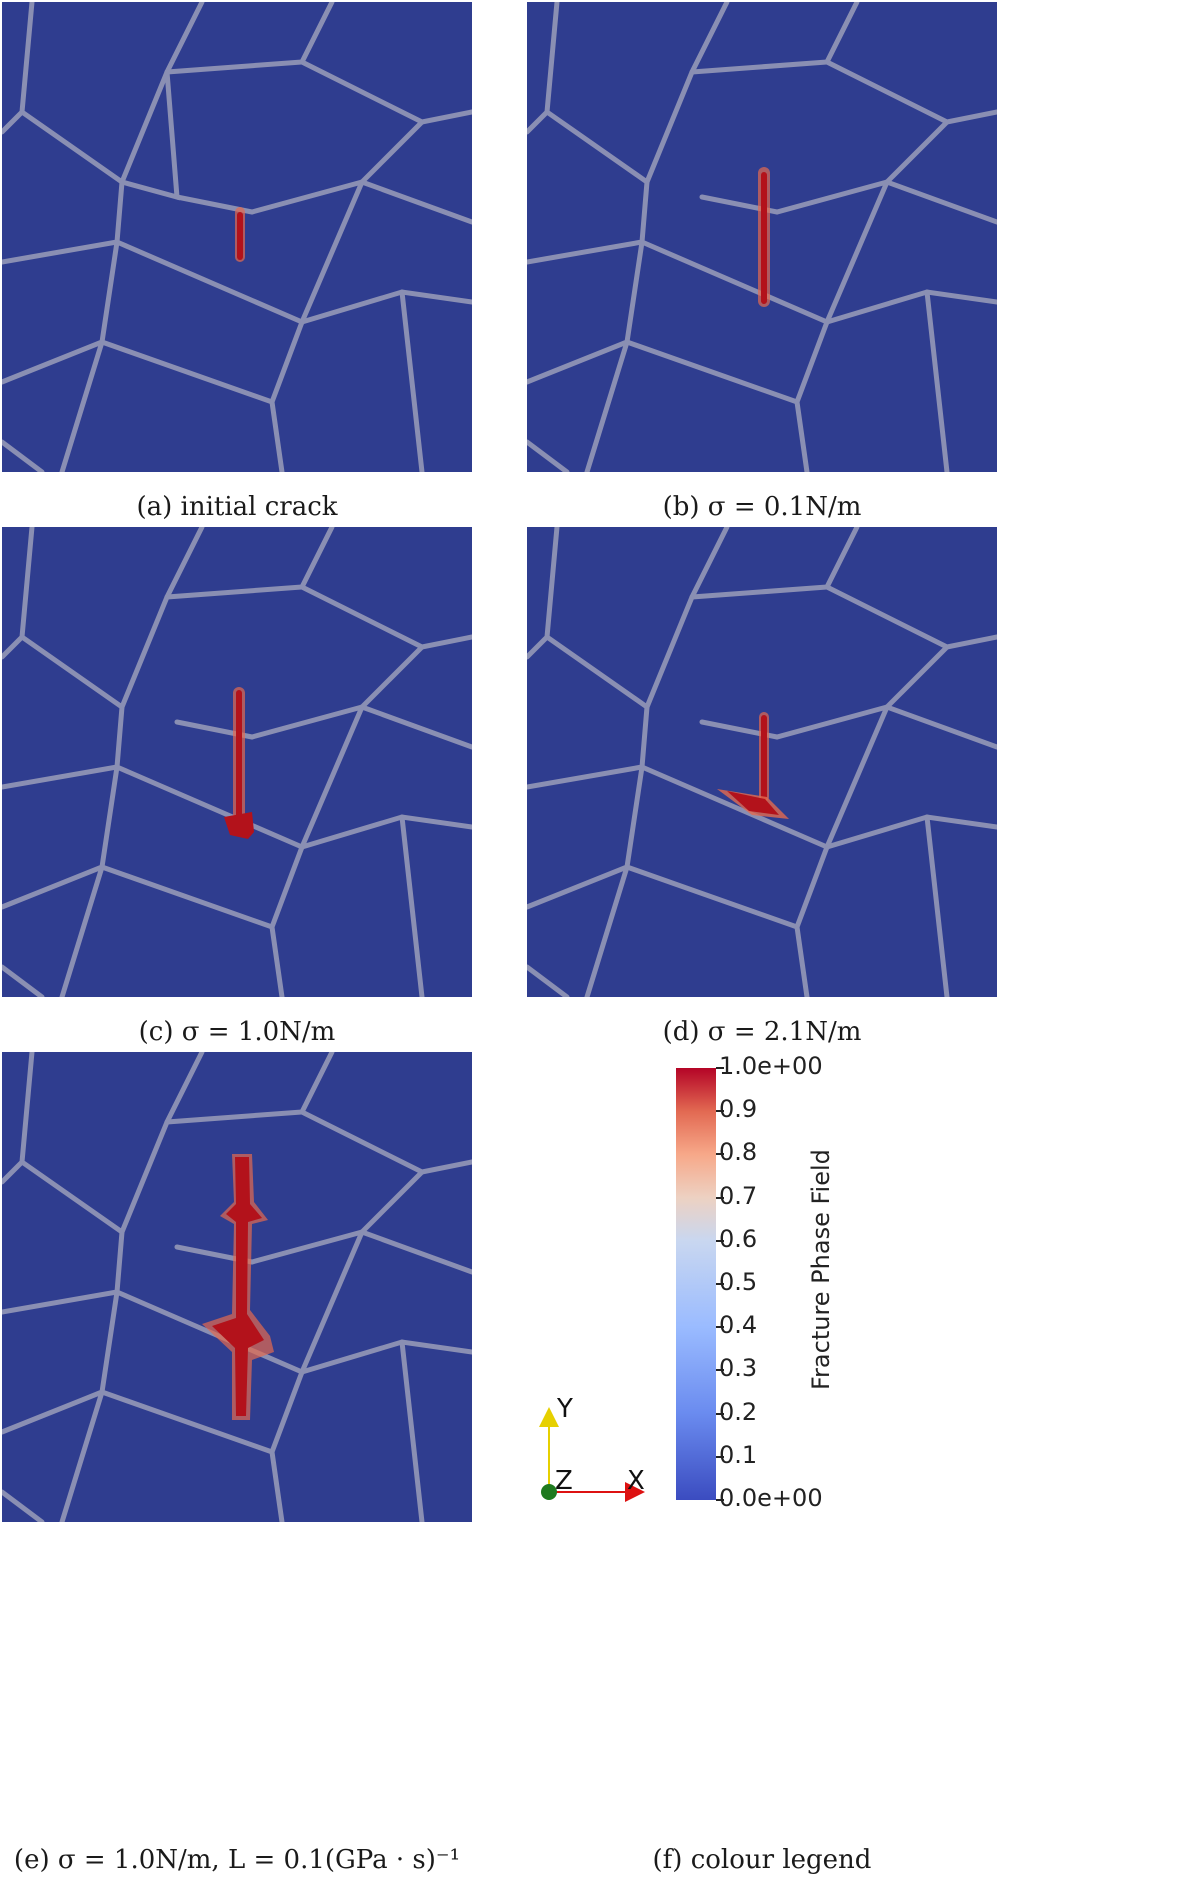 The width and height of the screenshot is (1200, 1885). What do you see at coordinates (631, 1284) in the screenshot?
I see `colorbar` at bounding box center [631, 1284].